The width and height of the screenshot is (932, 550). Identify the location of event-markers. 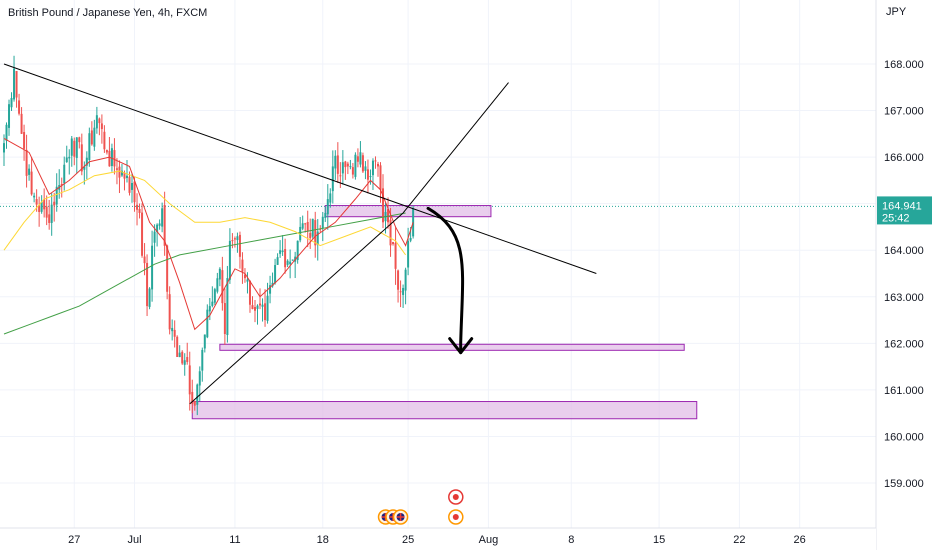
(420, 507).